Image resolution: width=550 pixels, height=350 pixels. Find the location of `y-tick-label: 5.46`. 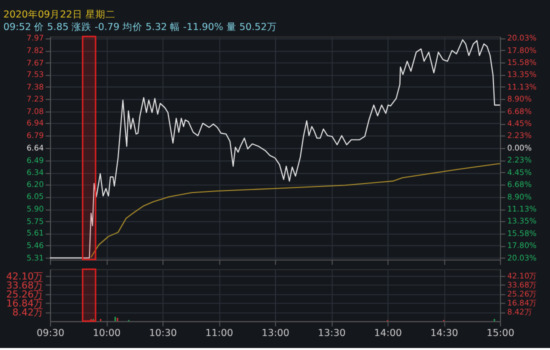

y-tick-label: 5.46 is located at coordinates (35, 245).